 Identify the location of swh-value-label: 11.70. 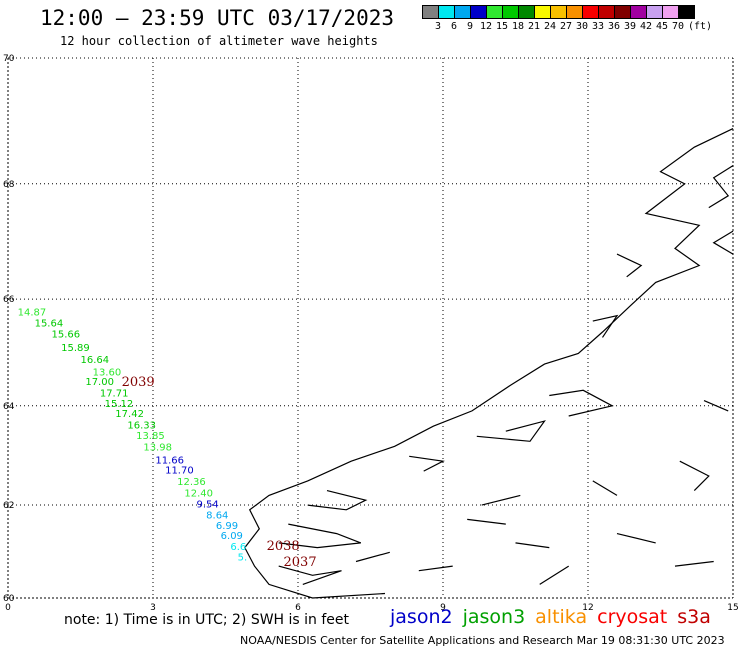
(179, 471).